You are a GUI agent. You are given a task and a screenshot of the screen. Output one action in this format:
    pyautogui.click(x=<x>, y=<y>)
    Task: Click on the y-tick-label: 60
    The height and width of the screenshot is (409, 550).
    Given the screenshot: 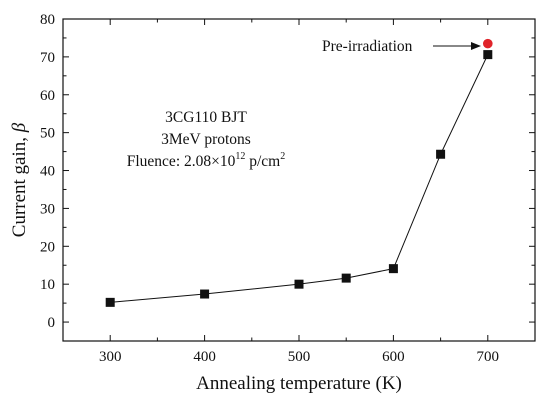 What is the action you would take?
    pyautogui.click(x=47, y=96)
    